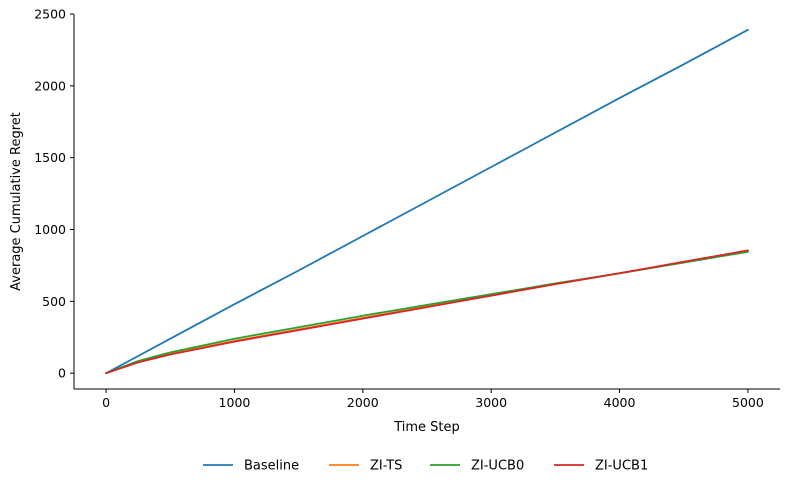 The width and height of the screenshot is (790, 488). I want to click on legend-label: ZI-UCB1, so click(621, 466).